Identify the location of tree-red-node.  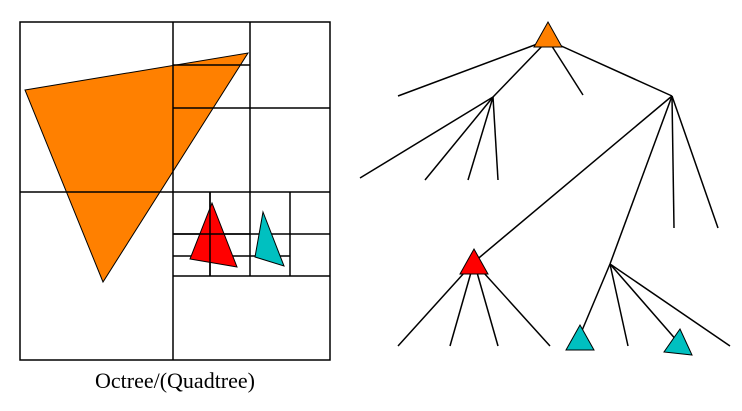
(474, 261).